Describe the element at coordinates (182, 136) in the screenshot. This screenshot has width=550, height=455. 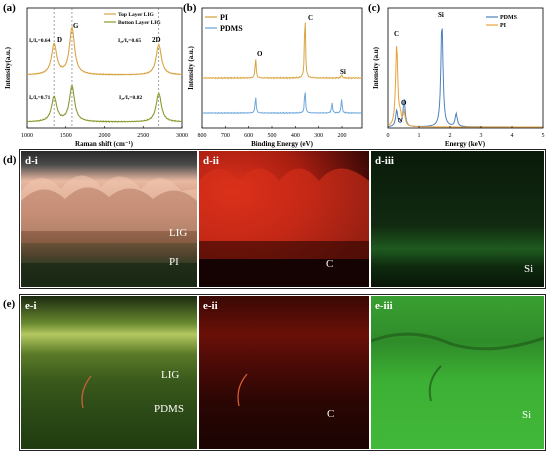
I see `x-tick-label: 3000` at that location.